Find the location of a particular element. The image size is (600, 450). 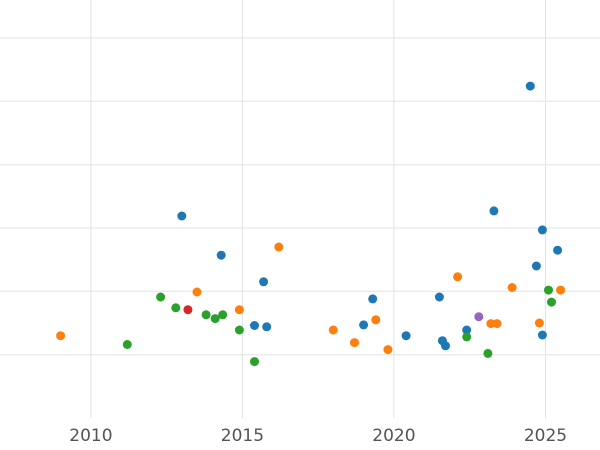

data-point-purple is located at coordinates (479, 317).